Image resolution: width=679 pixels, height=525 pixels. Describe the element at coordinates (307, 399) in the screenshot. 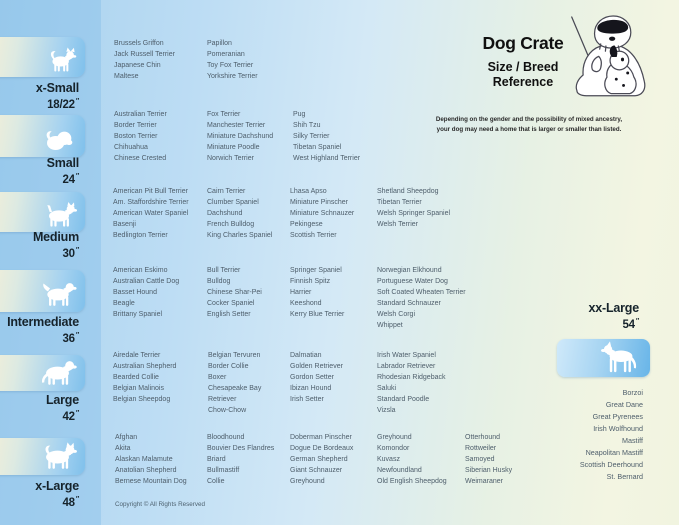

I see `breed-name: Irish Setter` at that location.